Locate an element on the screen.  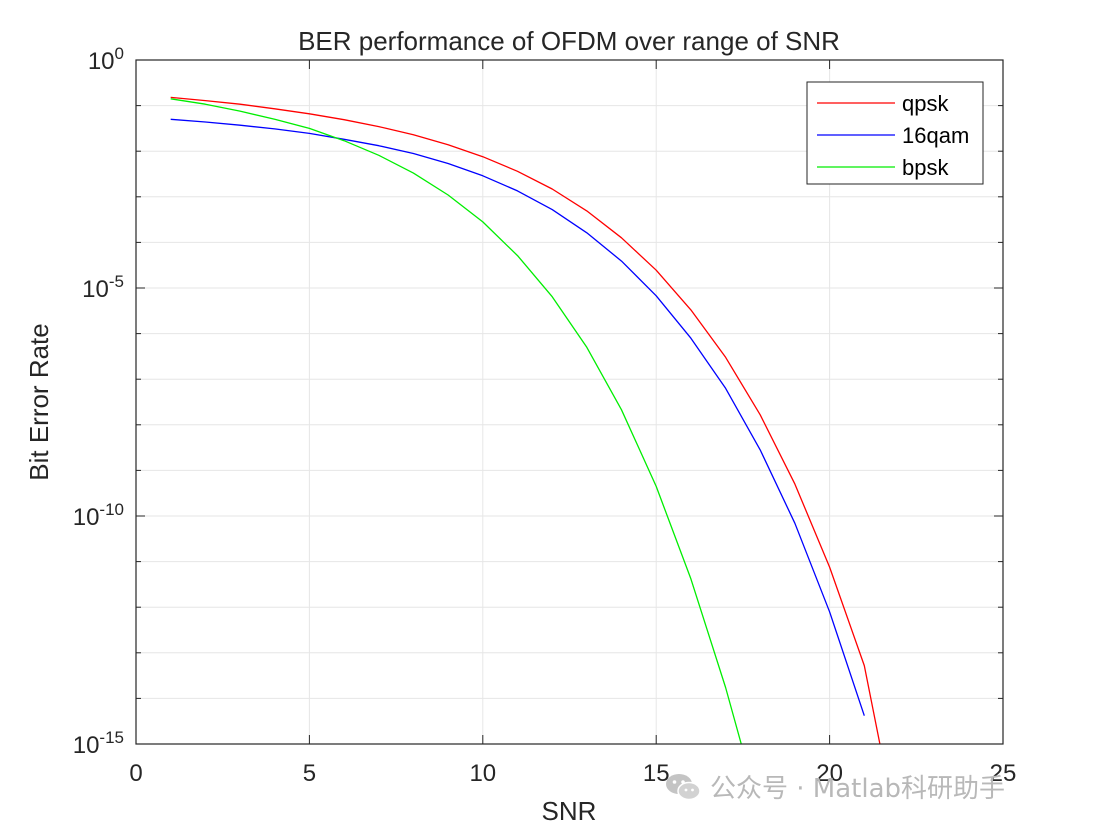
y-tick-exponent: 0 is located at coordinates (119, 53).